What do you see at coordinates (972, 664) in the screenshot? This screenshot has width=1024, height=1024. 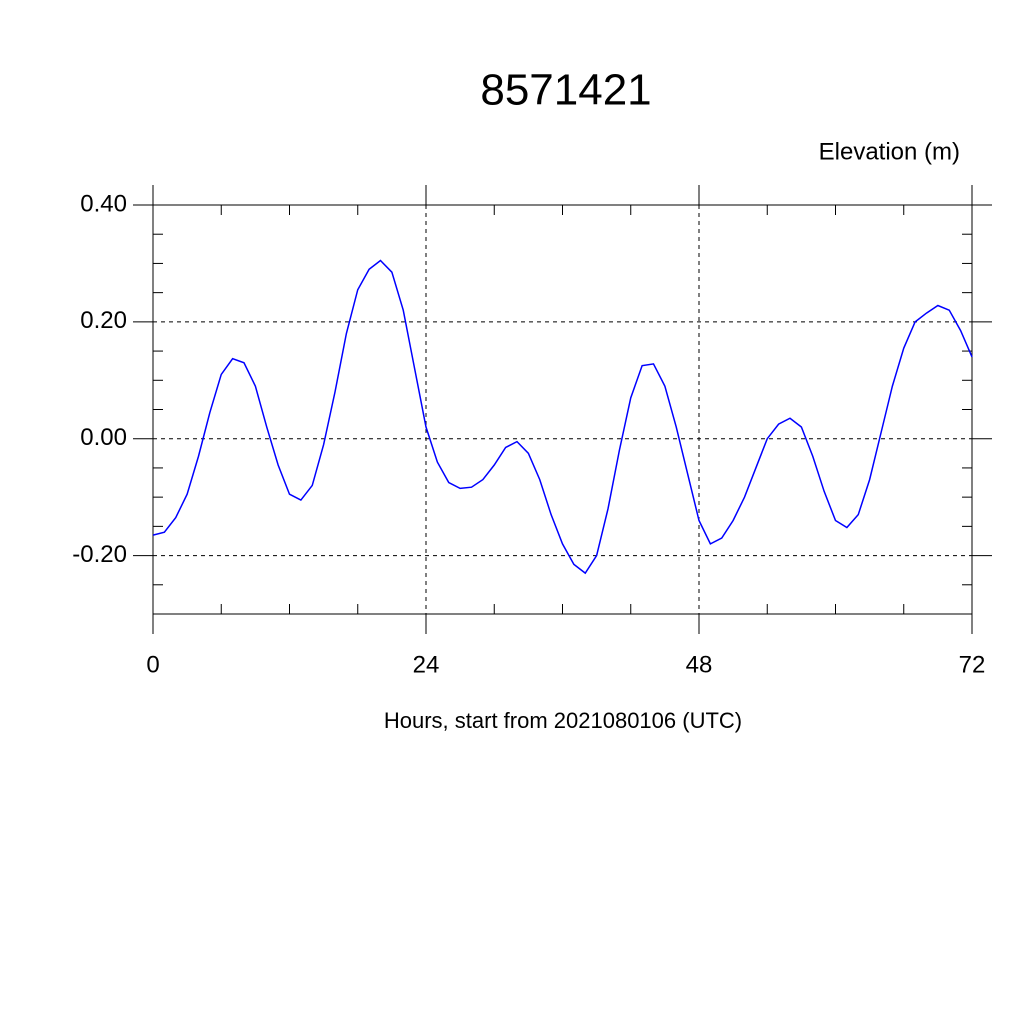 I see `x-tick-label: 72` at bounding box center [972, 664].